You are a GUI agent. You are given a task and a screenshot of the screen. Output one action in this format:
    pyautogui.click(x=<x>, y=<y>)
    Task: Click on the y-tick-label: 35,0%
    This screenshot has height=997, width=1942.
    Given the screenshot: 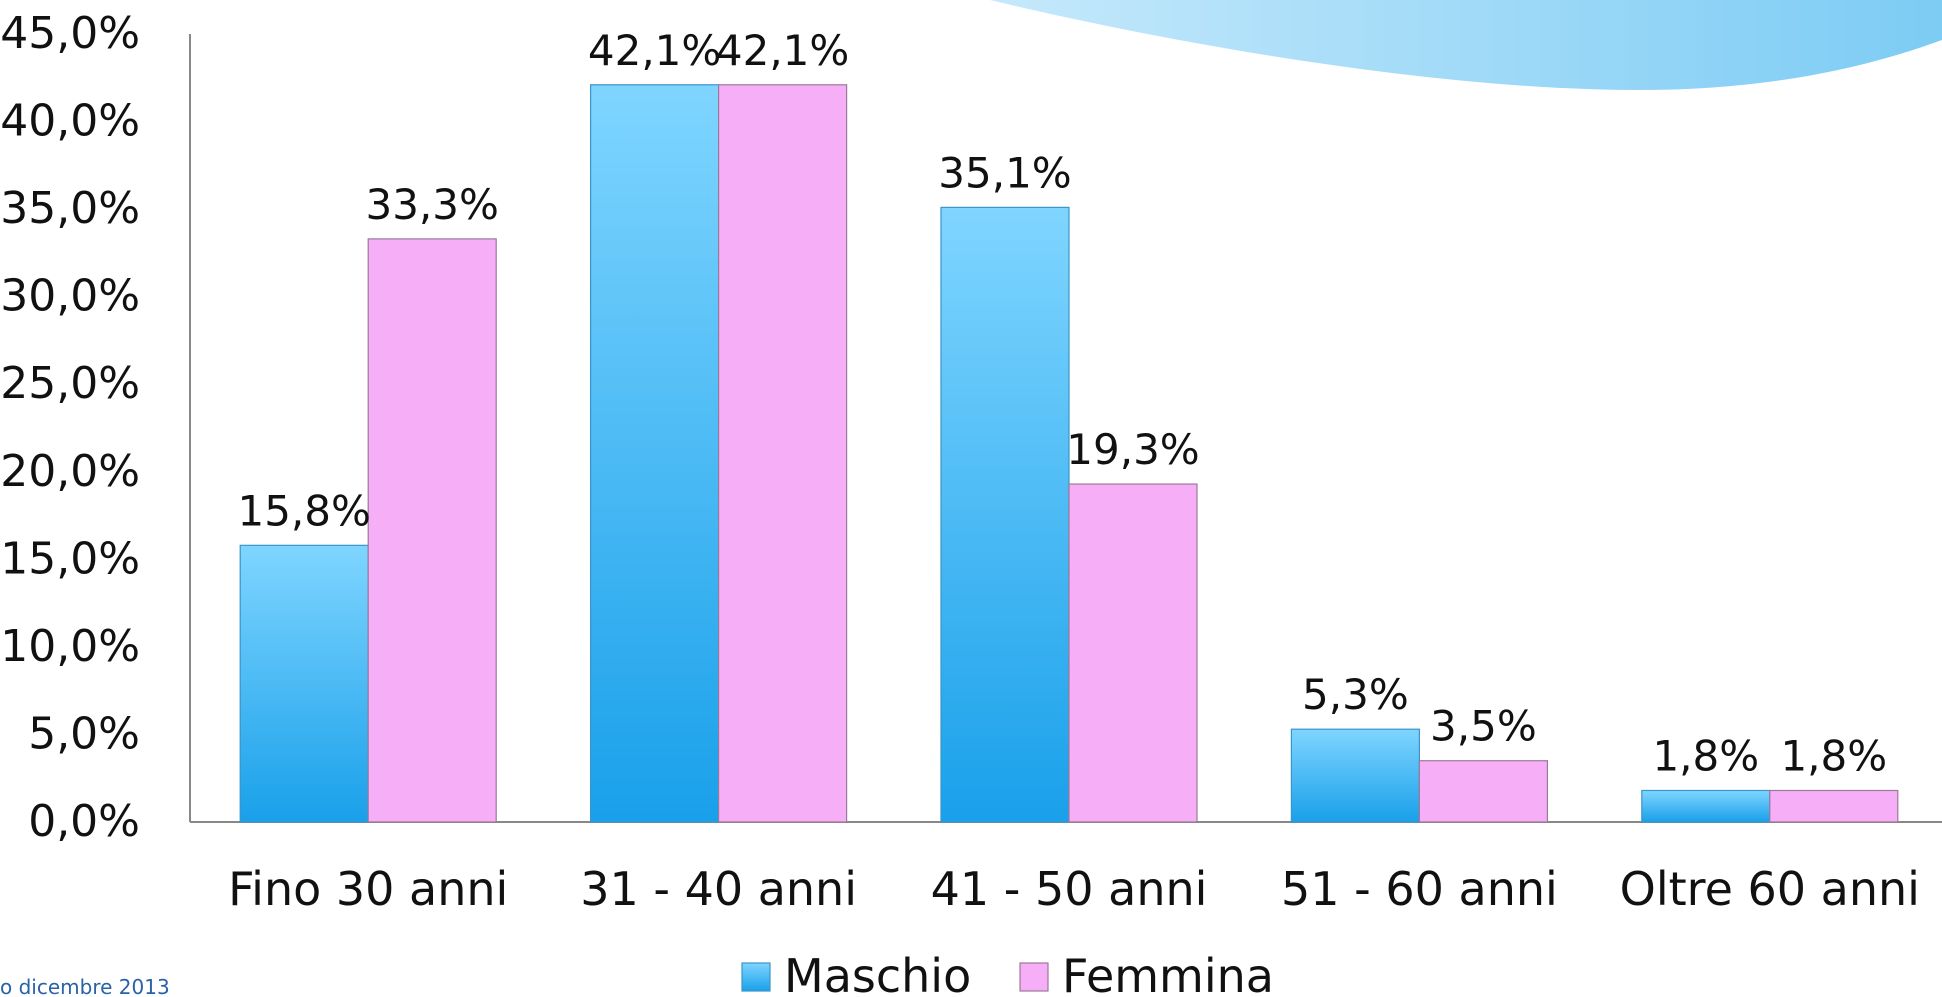 What is the action you would take?
    pyautogui.click(x=70, y=208)
    